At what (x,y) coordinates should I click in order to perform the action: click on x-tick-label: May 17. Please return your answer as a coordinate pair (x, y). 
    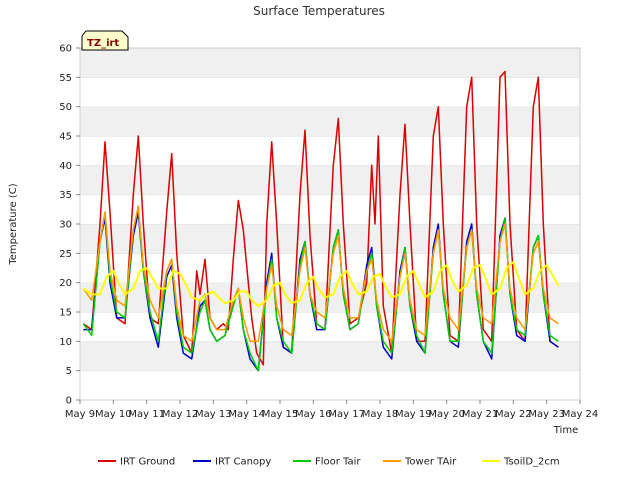
    Looking at the image, I should click on (346, 414).